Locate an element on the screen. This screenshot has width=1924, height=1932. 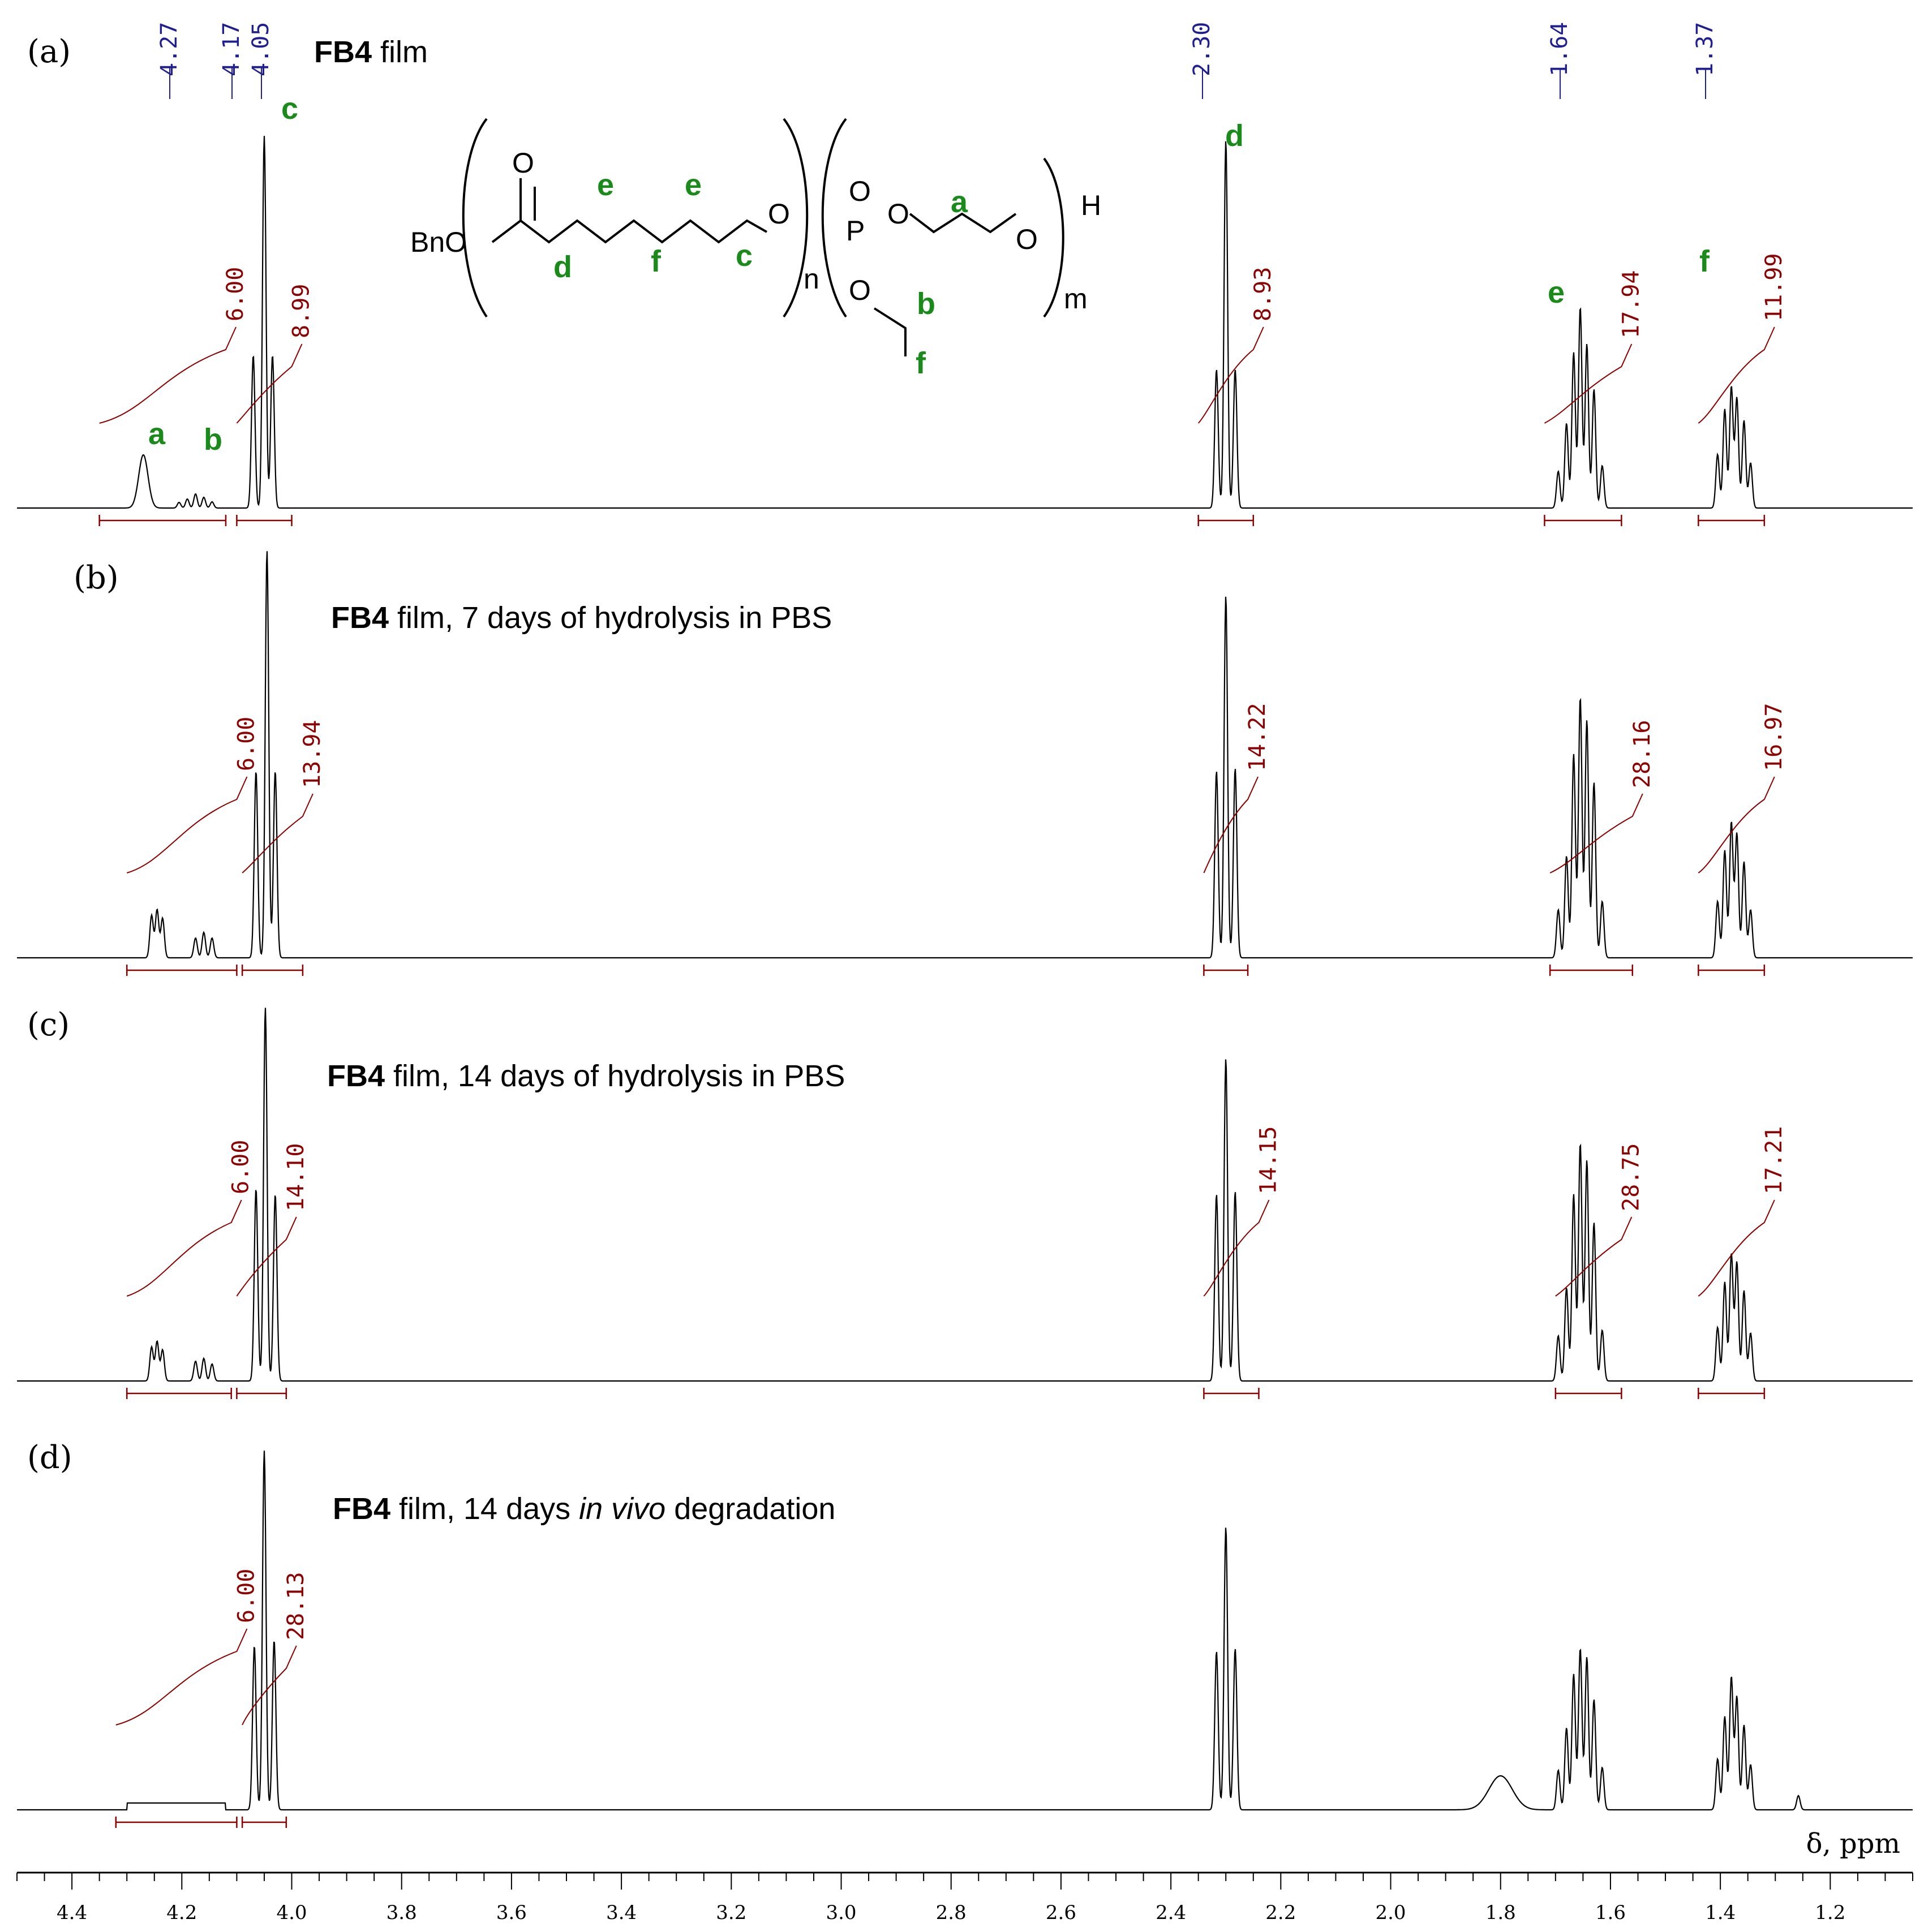
struct-m: m is located at coordinates (1076, 299).